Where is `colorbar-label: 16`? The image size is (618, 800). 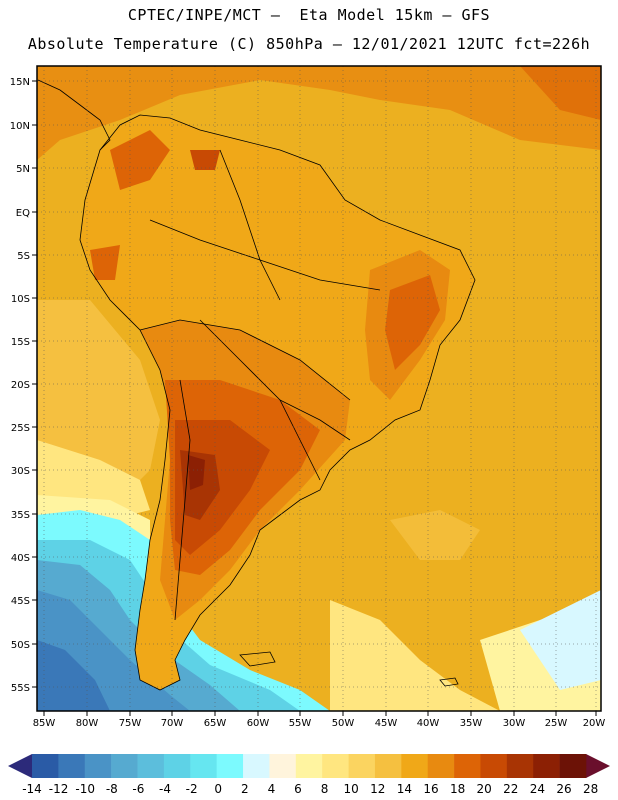
colorbar-label: 16 is located at coordinates (430, 789).